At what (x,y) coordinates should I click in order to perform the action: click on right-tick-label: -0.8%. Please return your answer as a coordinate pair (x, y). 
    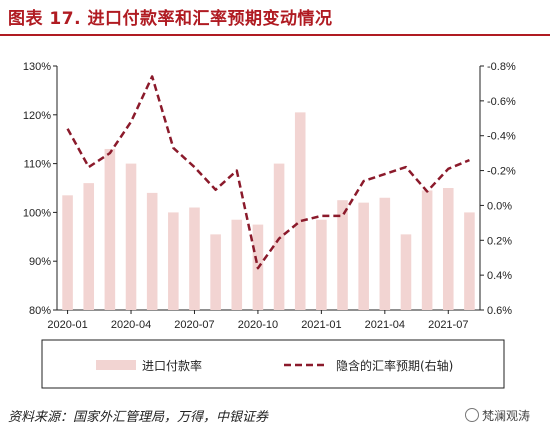
    Looking at the image, I should click on (501, 67).